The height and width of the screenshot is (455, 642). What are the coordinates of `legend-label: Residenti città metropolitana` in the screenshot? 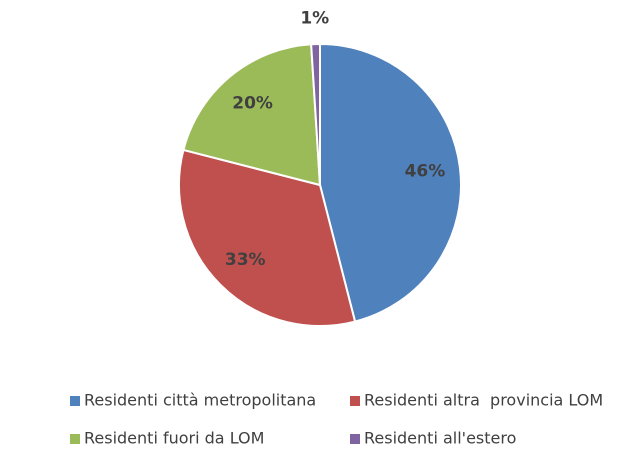 It's located at (200, 400).